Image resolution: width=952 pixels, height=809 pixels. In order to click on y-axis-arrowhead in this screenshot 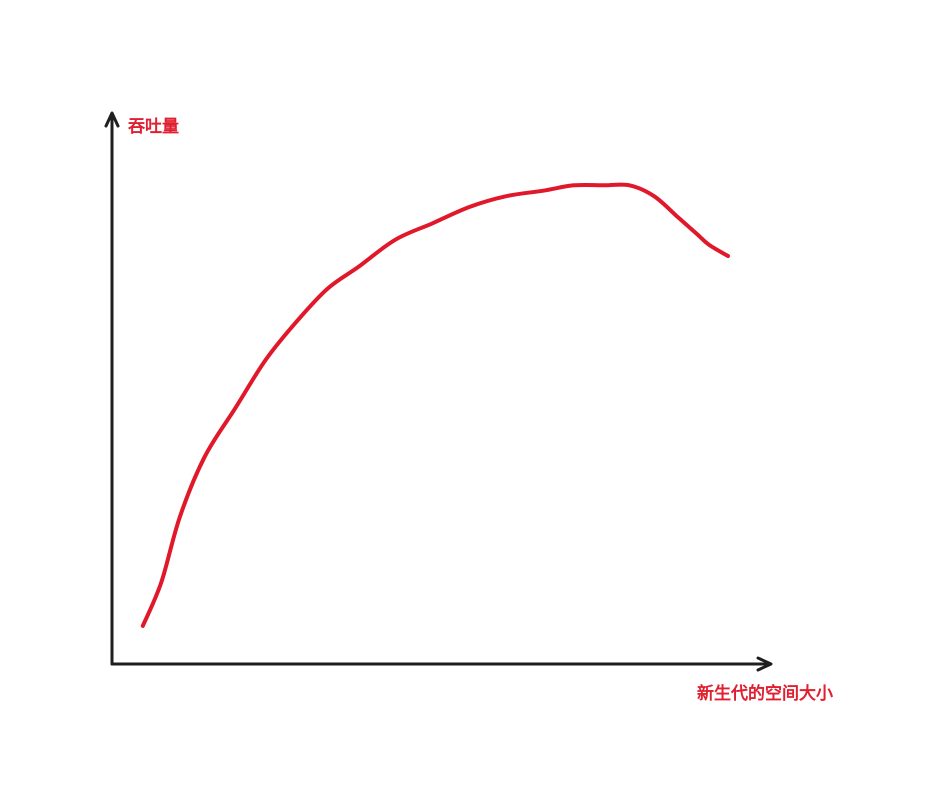, I will do `click(112, 119)`.